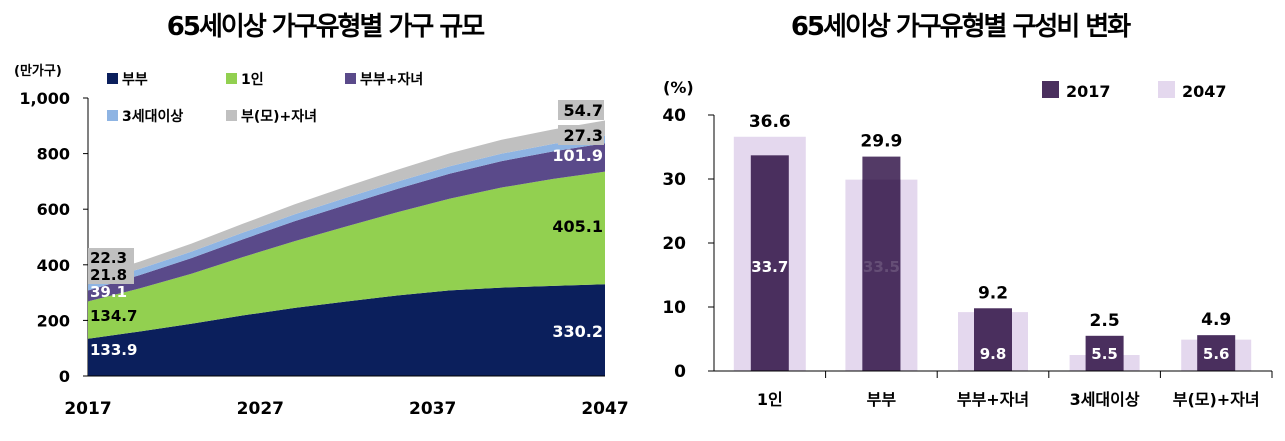  I want to click on left-x-tick-label: 2037, so click(432, 409).